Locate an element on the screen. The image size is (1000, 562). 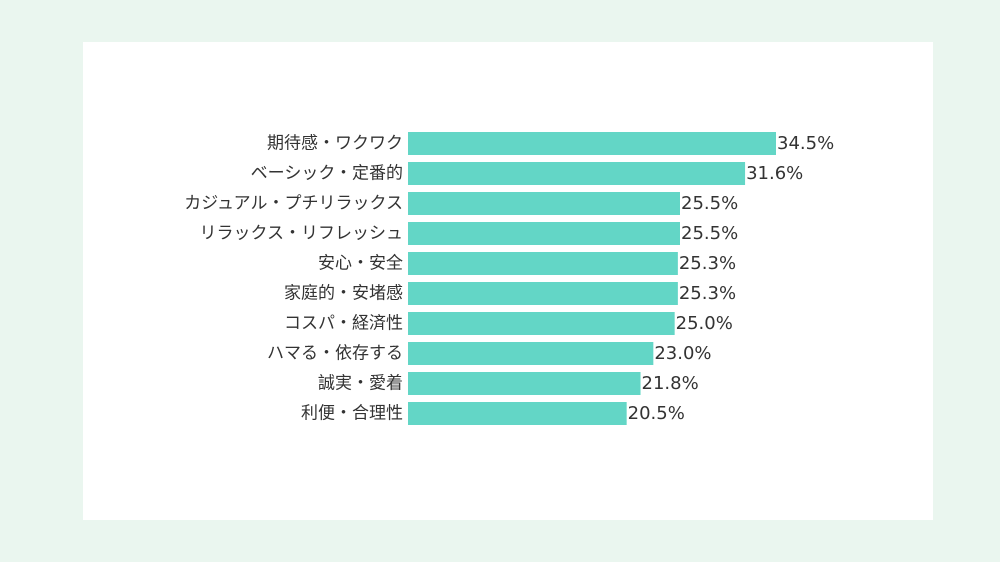
value-label: 34.5% is located at coordinates (805, 143).